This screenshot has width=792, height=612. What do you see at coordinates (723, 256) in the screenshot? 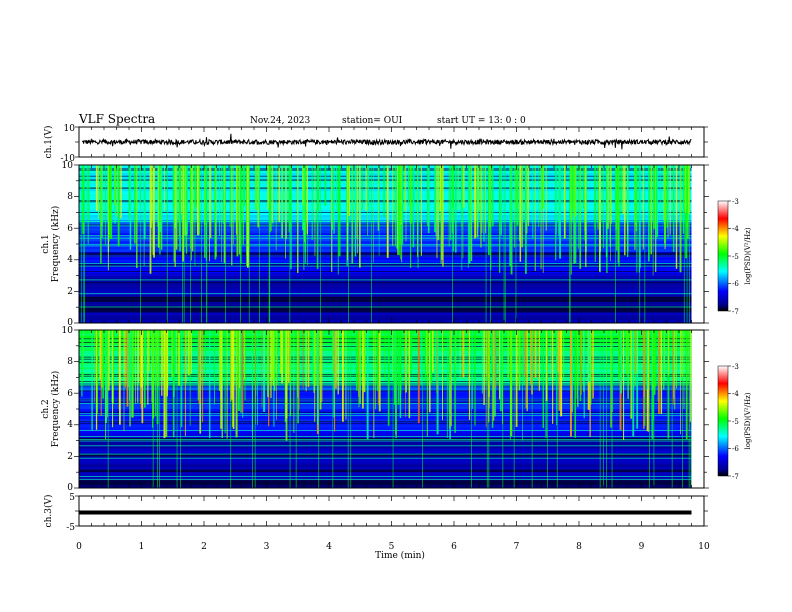
I see `ch1-colorbar` at bounding box center [723, 256].